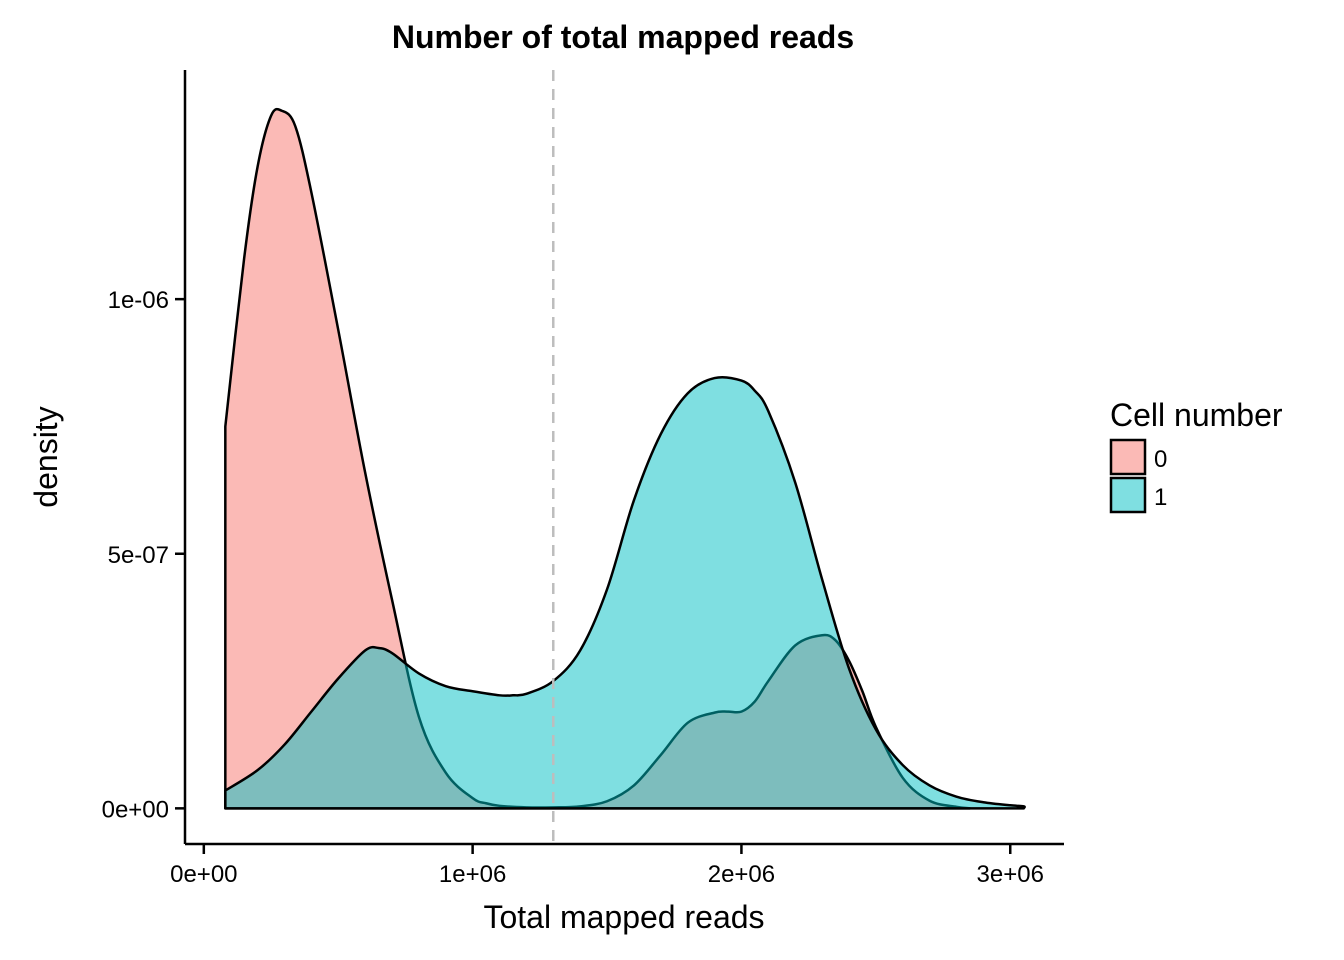 The width and height of the screenshot is (1344, 960). I want to click on chart-title: Number of total mapped reads, so click(623, 37).